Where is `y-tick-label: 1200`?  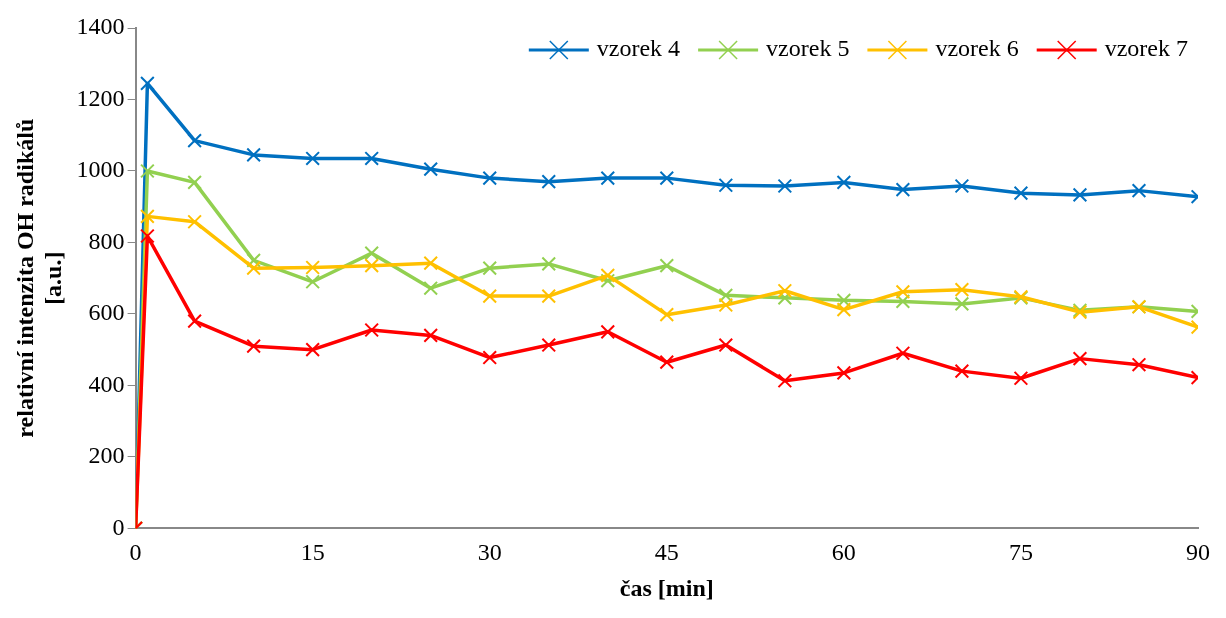
y-tick-label: 1200 is located at coordinates (100, 97).